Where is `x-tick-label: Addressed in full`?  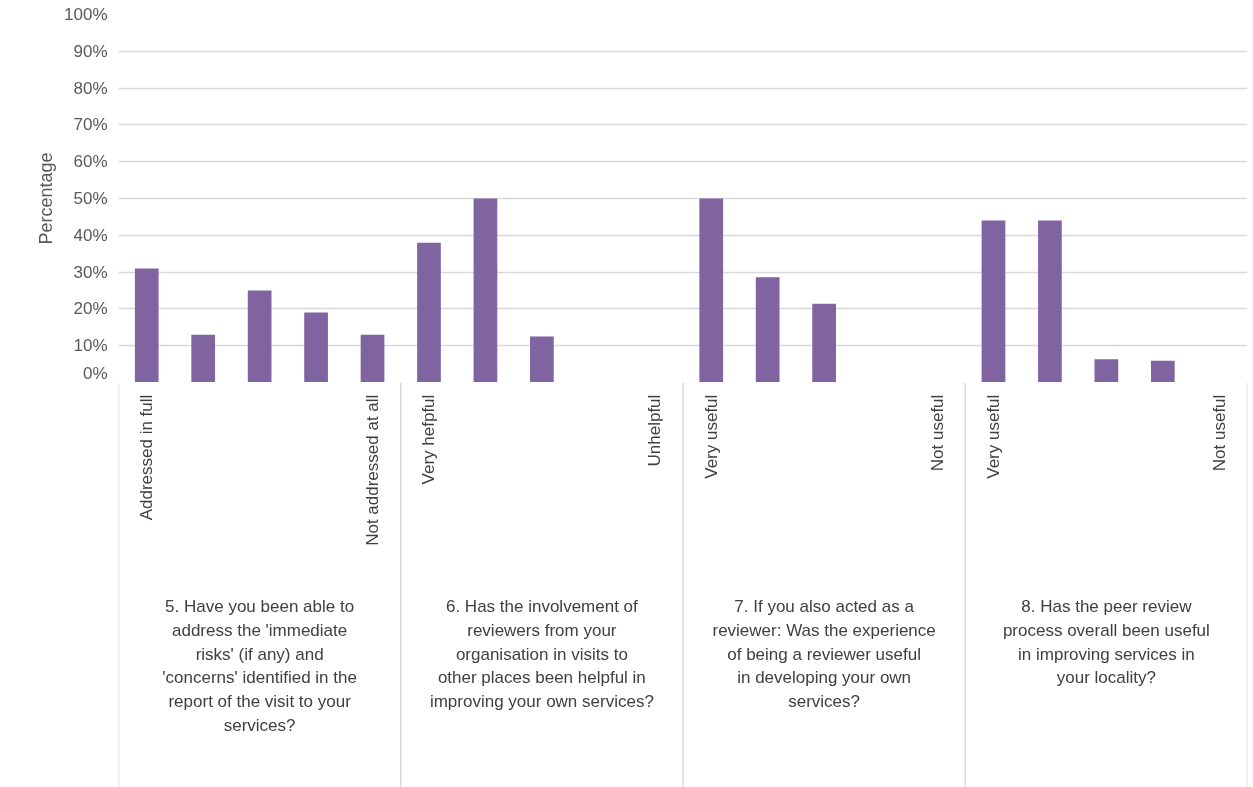 x-tick-label: Addressed in full is located at coordinates (147, 457).